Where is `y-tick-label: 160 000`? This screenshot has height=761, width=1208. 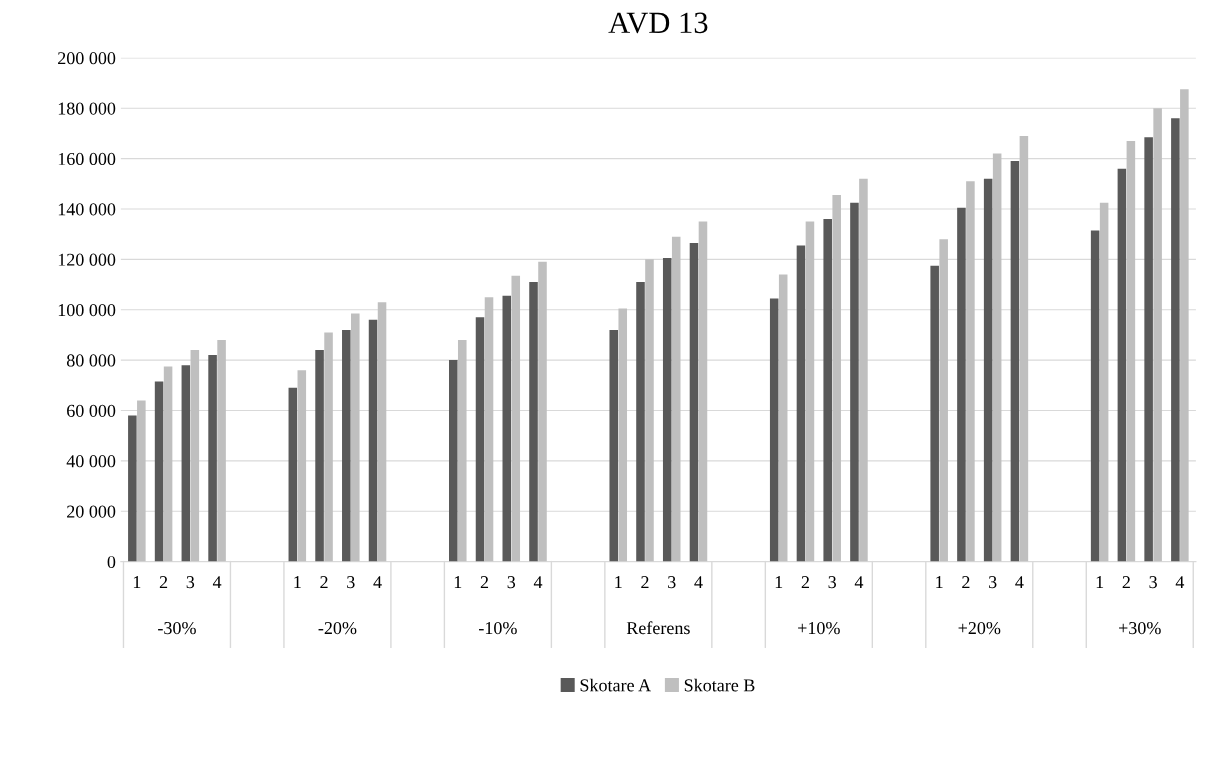
y-tick-label: 160 000 is located at coordinates (87, 159).